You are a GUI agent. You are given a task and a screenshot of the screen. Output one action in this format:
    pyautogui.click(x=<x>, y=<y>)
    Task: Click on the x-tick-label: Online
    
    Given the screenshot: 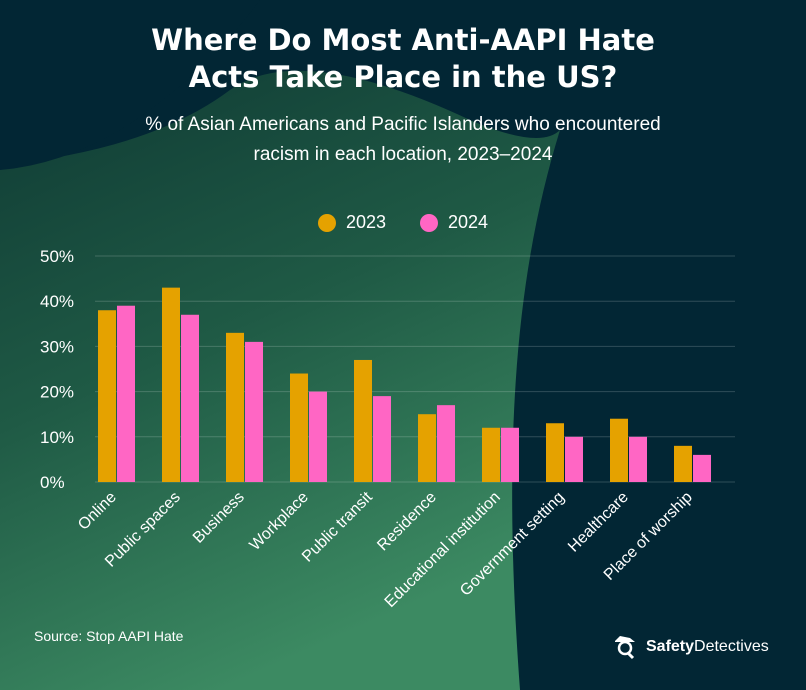 What is the action you would take?
    pyautogui.click(x=97, y=511)
    